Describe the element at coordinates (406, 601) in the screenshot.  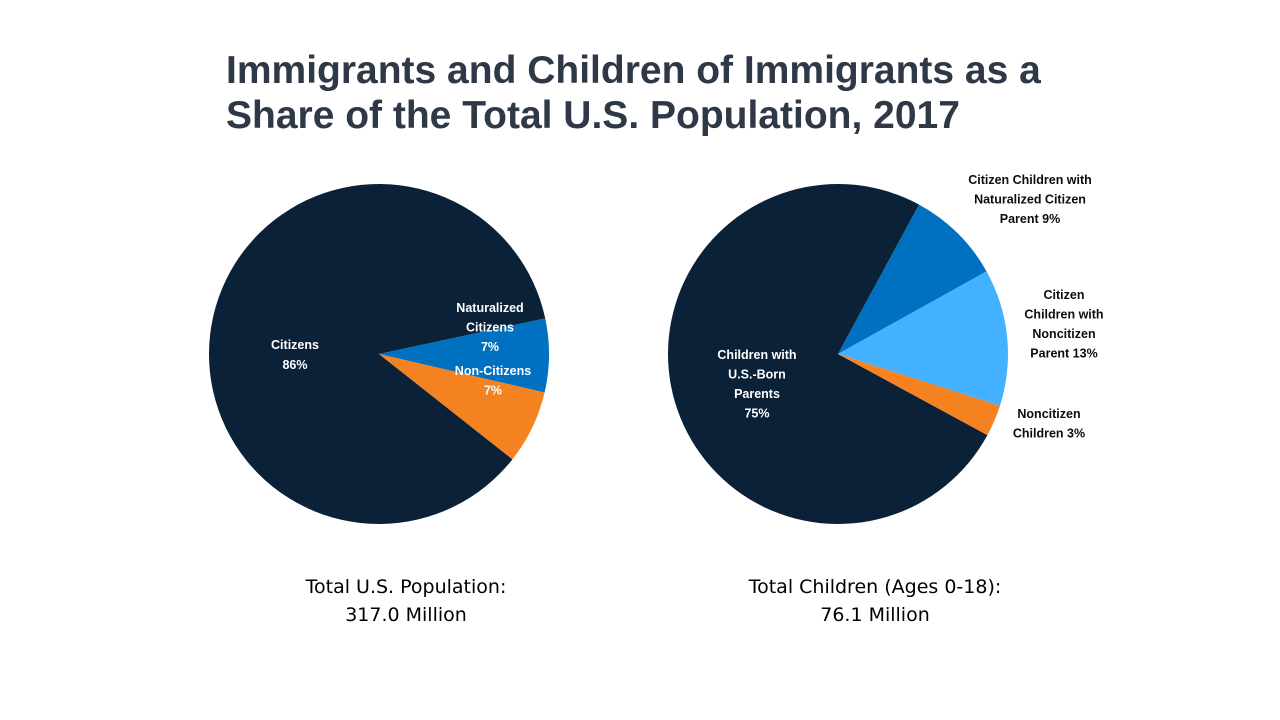
I see `population-caption: Total U.S. Population: 317.0 Million` at that location.